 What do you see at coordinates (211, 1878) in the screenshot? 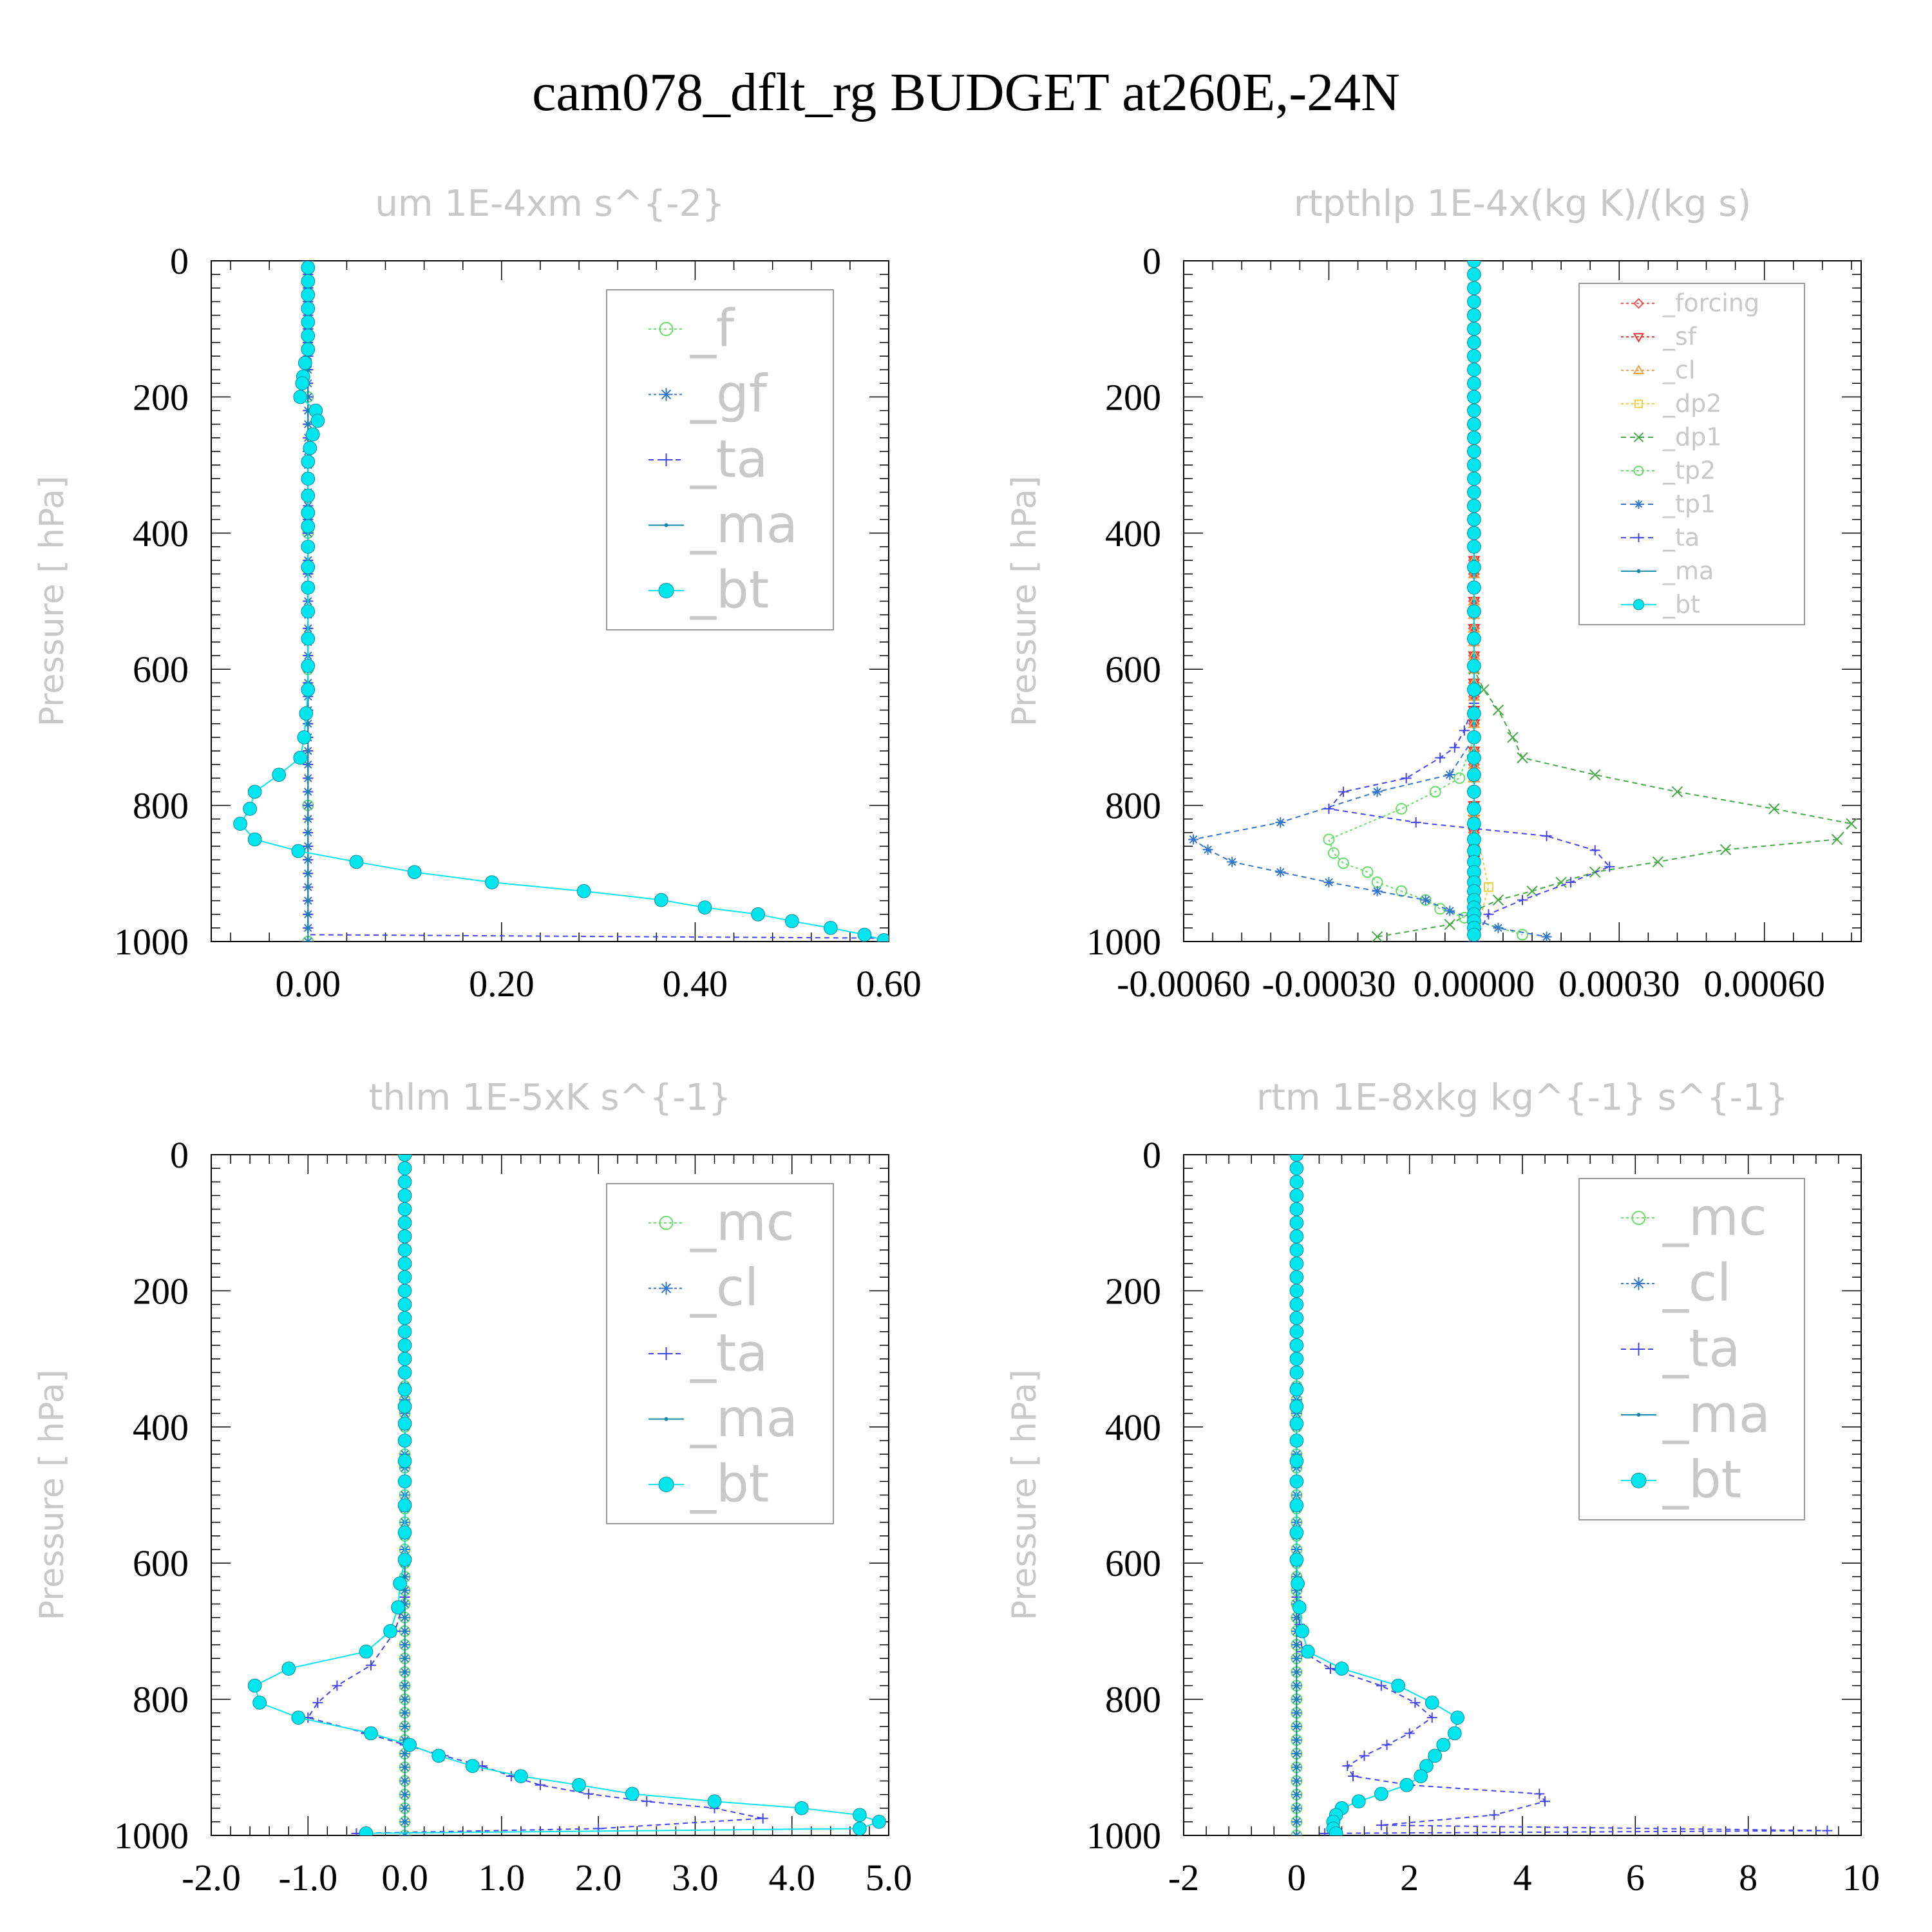
I see `x-tick-label: -2.0` at bounding box center [211, 1878].